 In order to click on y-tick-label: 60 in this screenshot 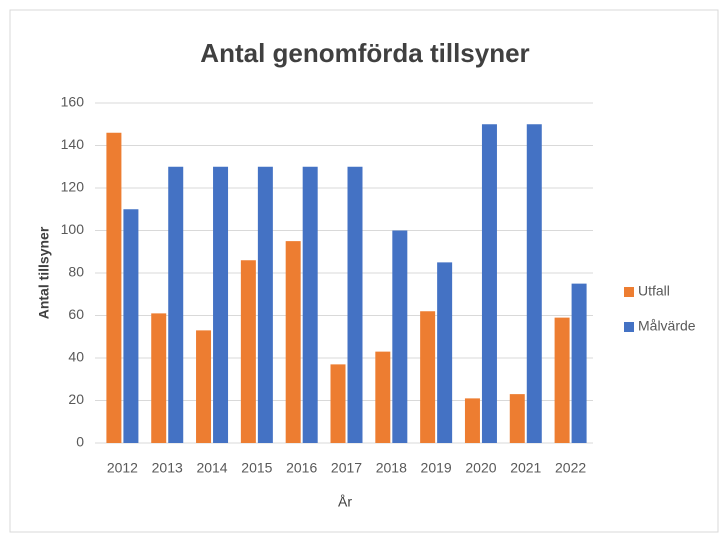, I will do `click(76, 314)`.